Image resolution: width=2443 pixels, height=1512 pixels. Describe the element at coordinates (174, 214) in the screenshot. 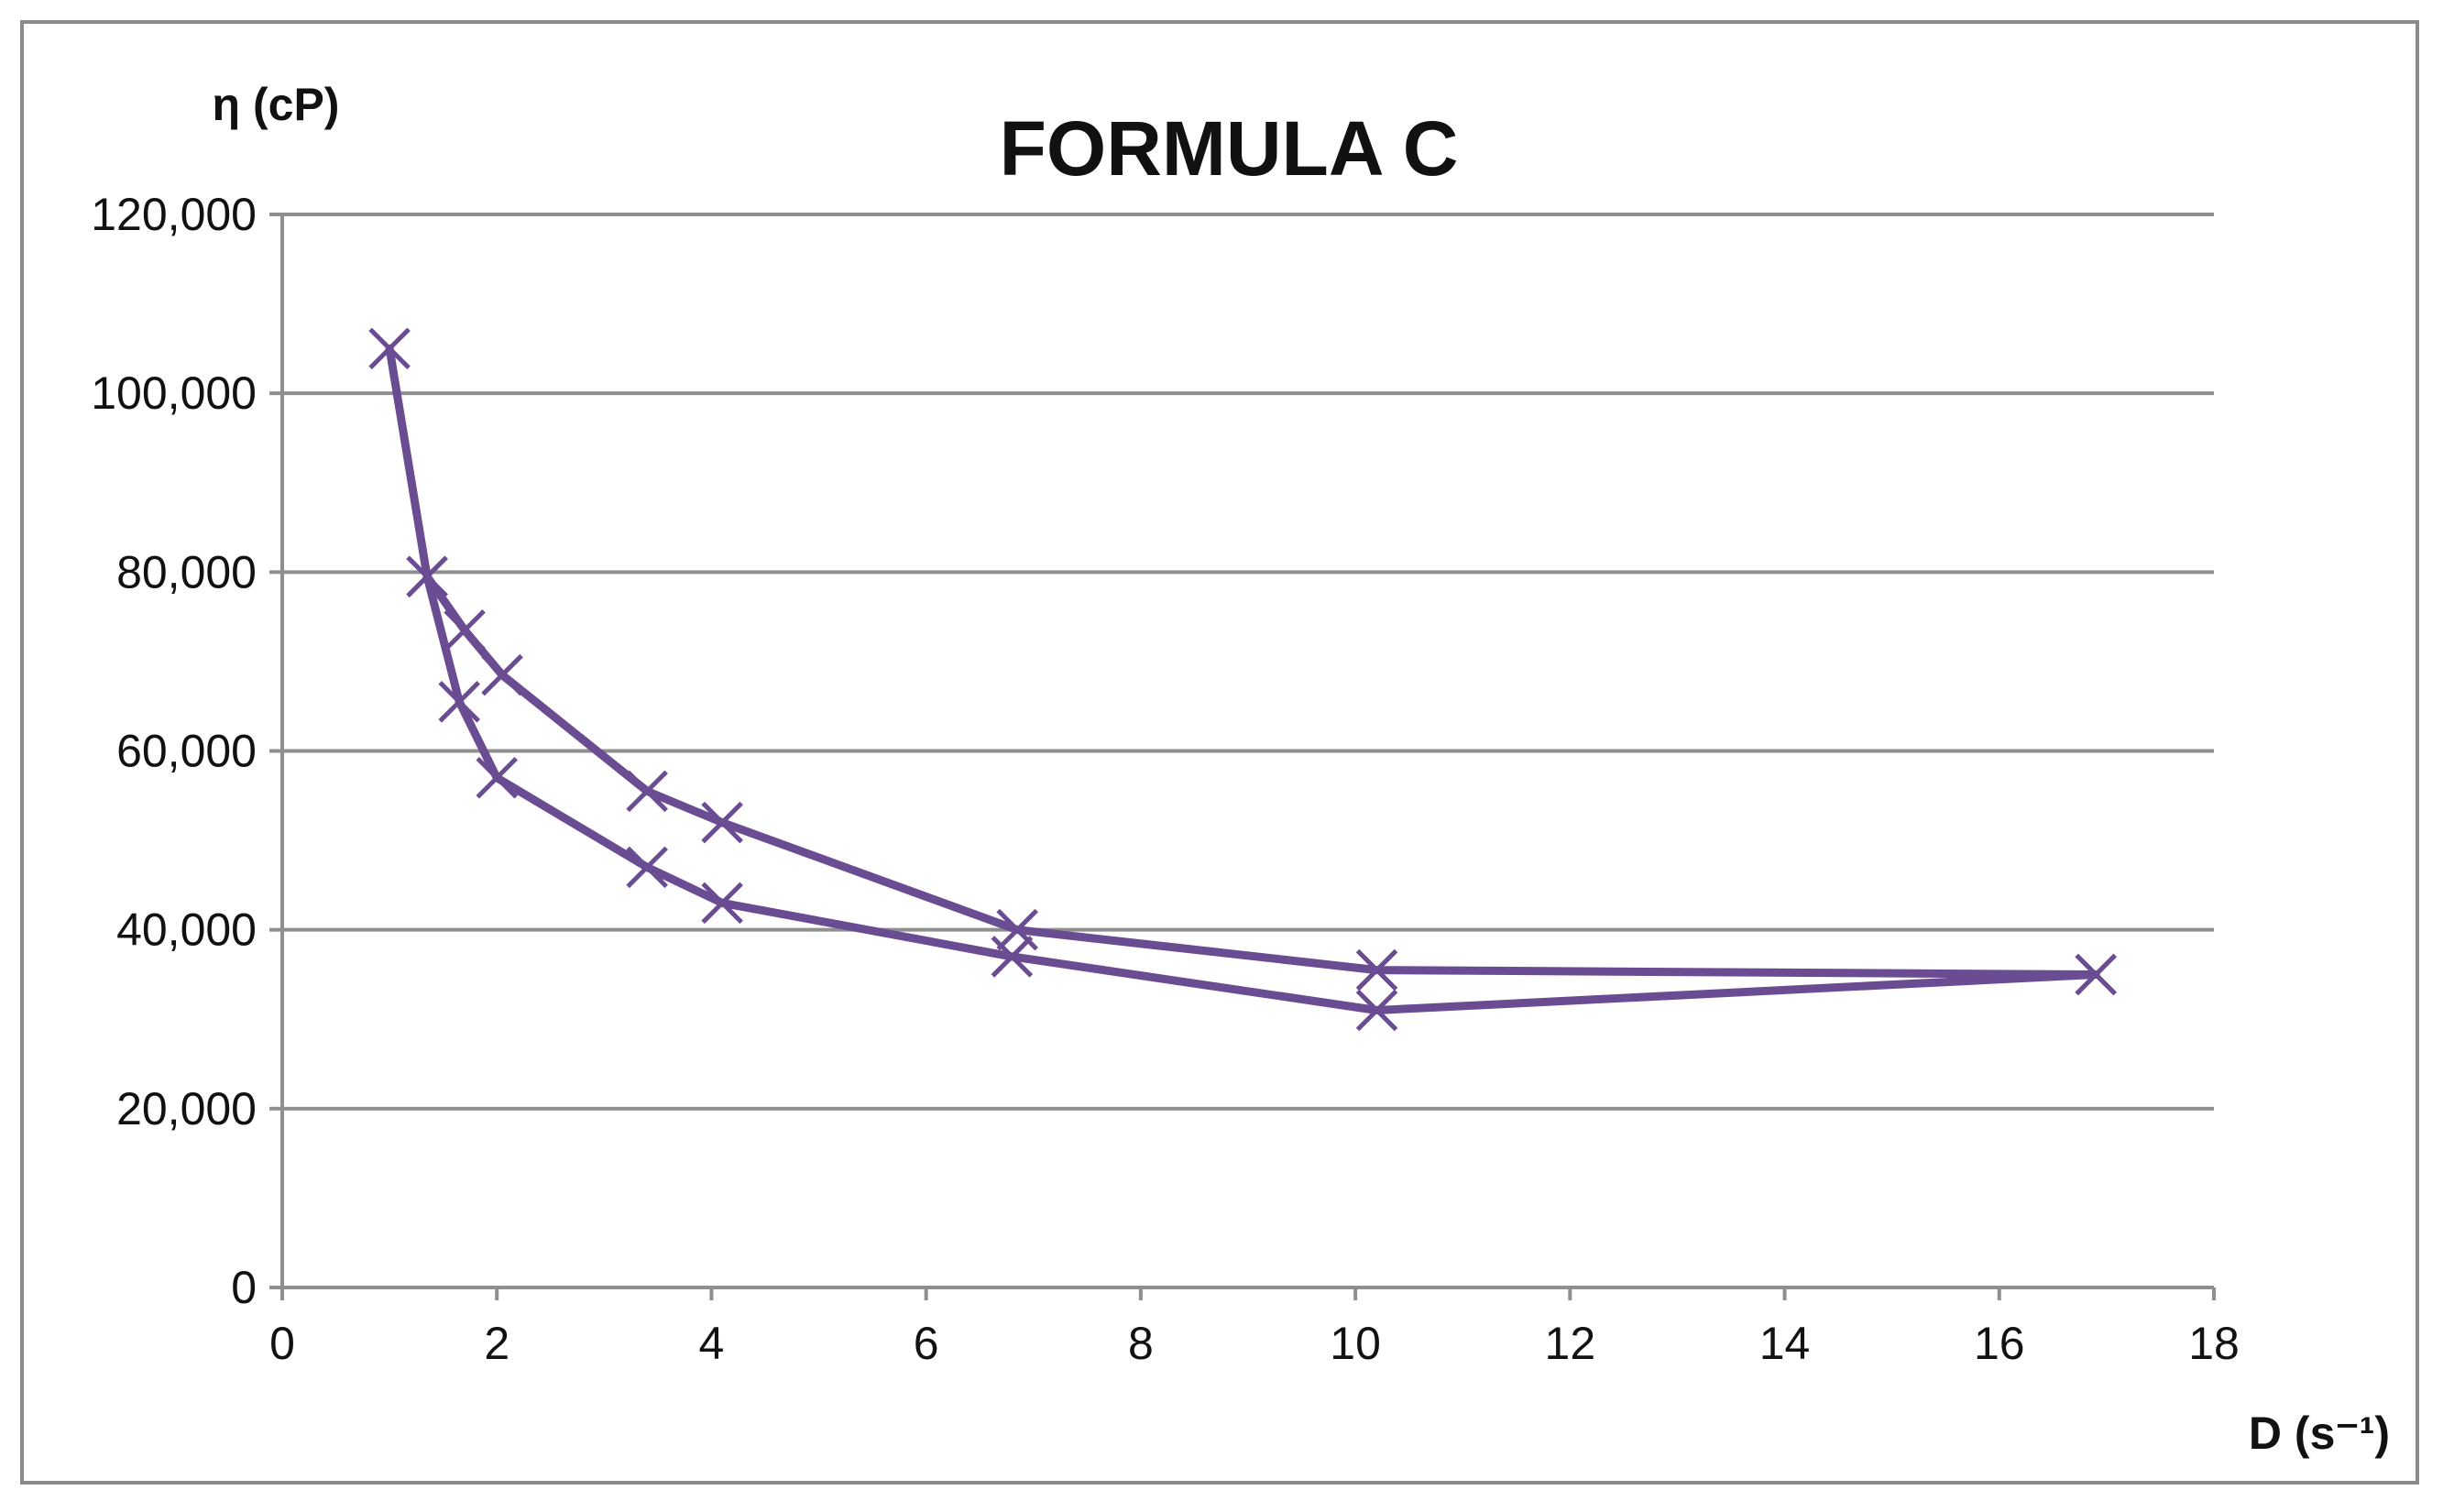

I see `y-tick-label: 120,000` at that location.